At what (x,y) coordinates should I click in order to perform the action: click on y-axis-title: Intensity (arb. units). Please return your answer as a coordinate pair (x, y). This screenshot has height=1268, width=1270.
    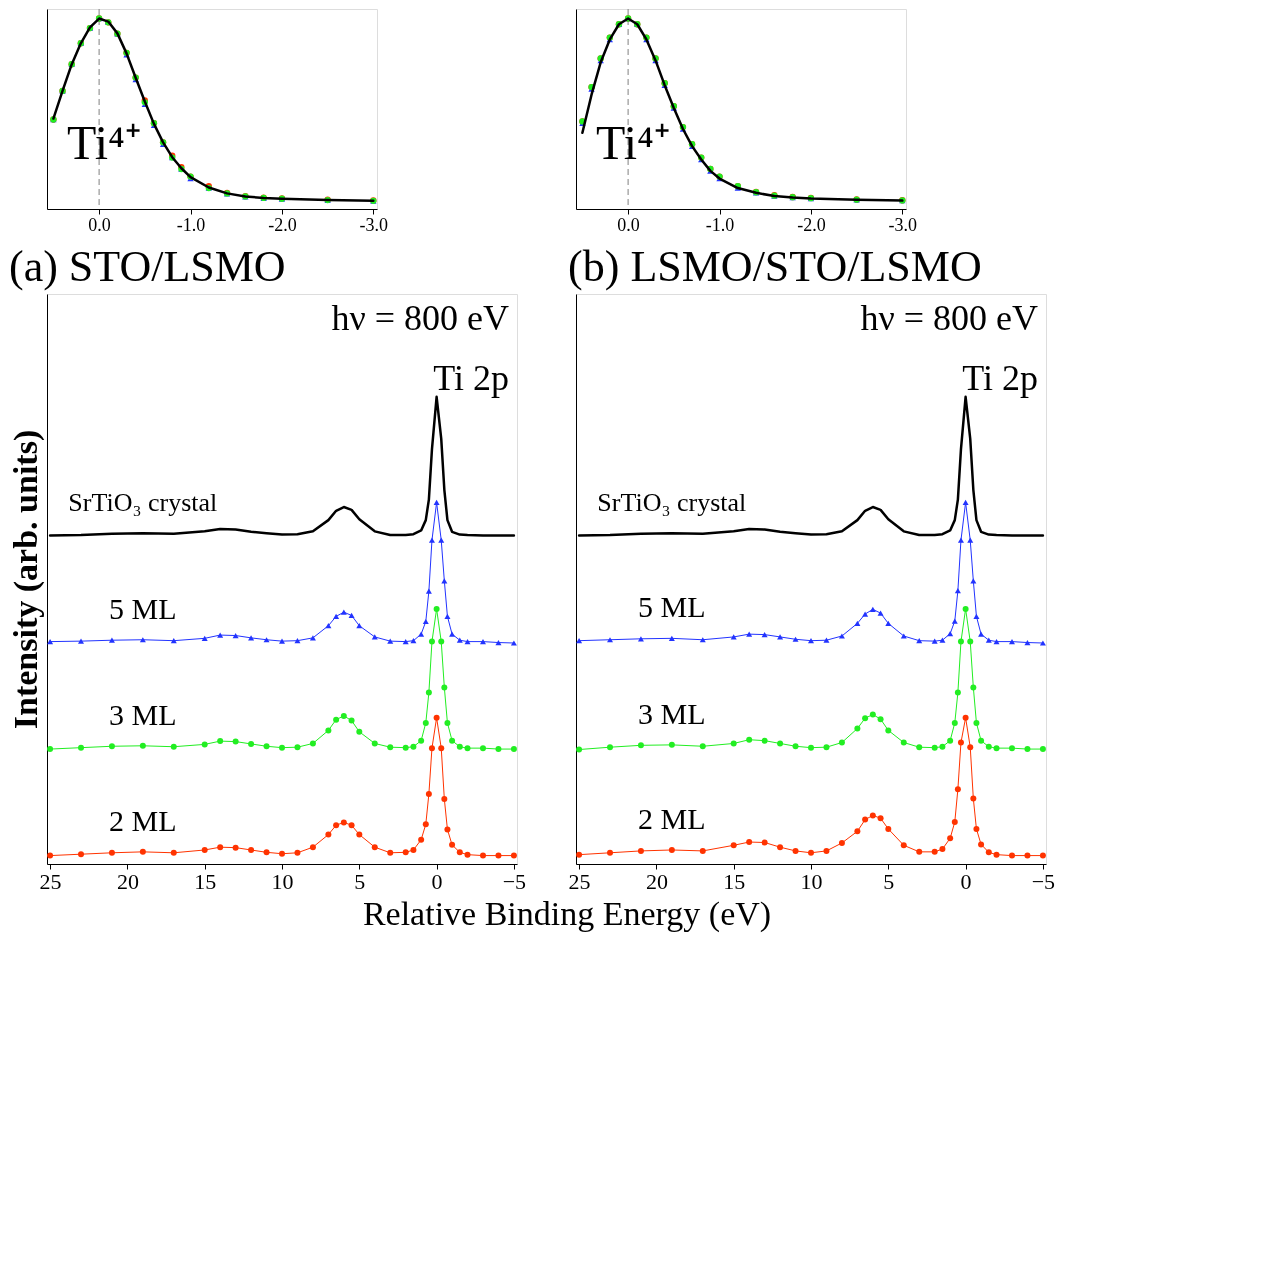
    Looking at the image, I should click on (25, 579).